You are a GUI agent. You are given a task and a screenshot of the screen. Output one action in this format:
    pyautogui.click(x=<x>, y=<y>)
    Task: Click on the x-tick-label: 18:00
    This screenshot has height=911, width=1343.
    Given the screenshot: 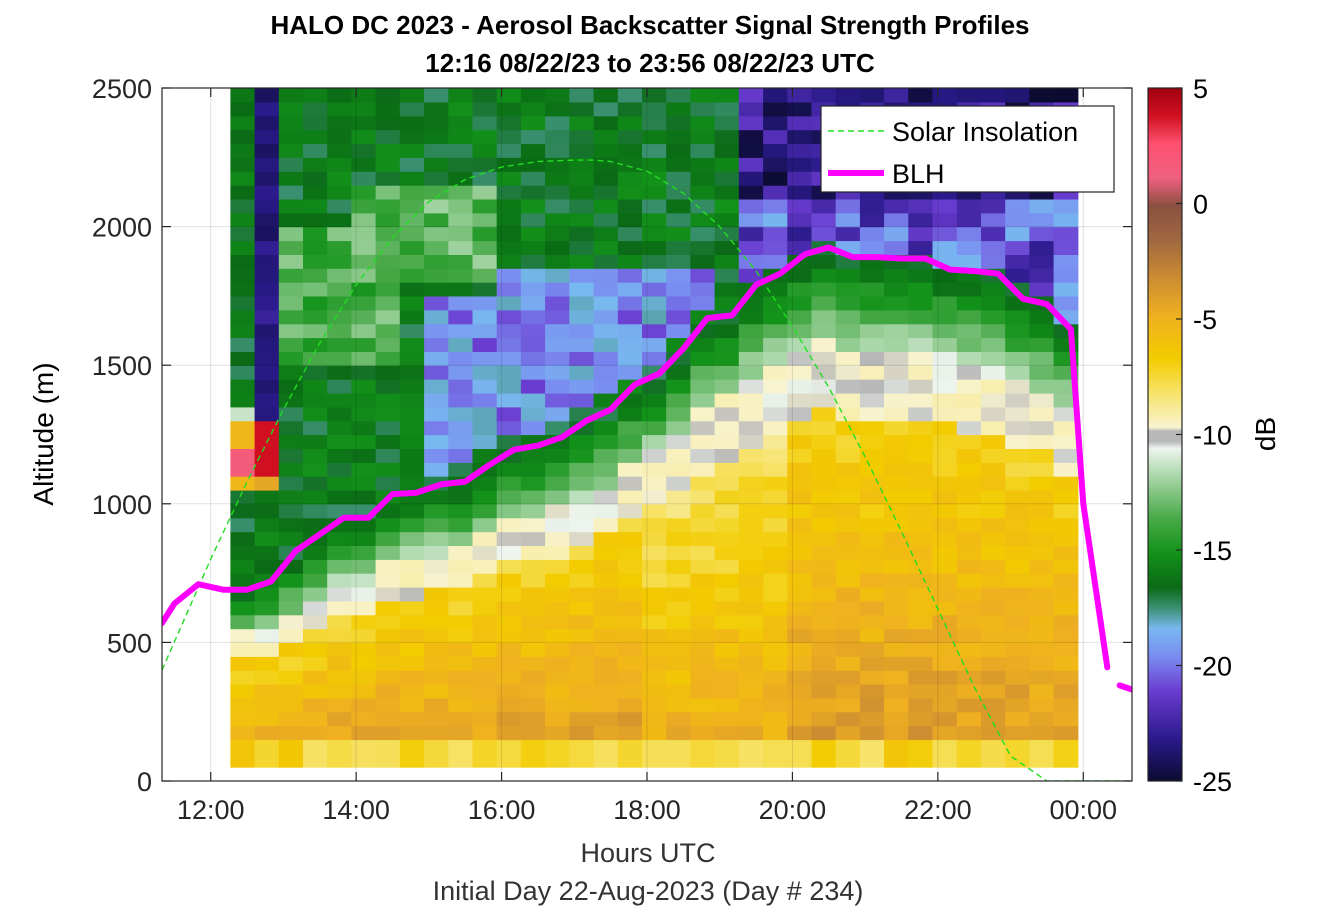 What is the action you would take?
    pyautogui.click(x=647, y=810)
    